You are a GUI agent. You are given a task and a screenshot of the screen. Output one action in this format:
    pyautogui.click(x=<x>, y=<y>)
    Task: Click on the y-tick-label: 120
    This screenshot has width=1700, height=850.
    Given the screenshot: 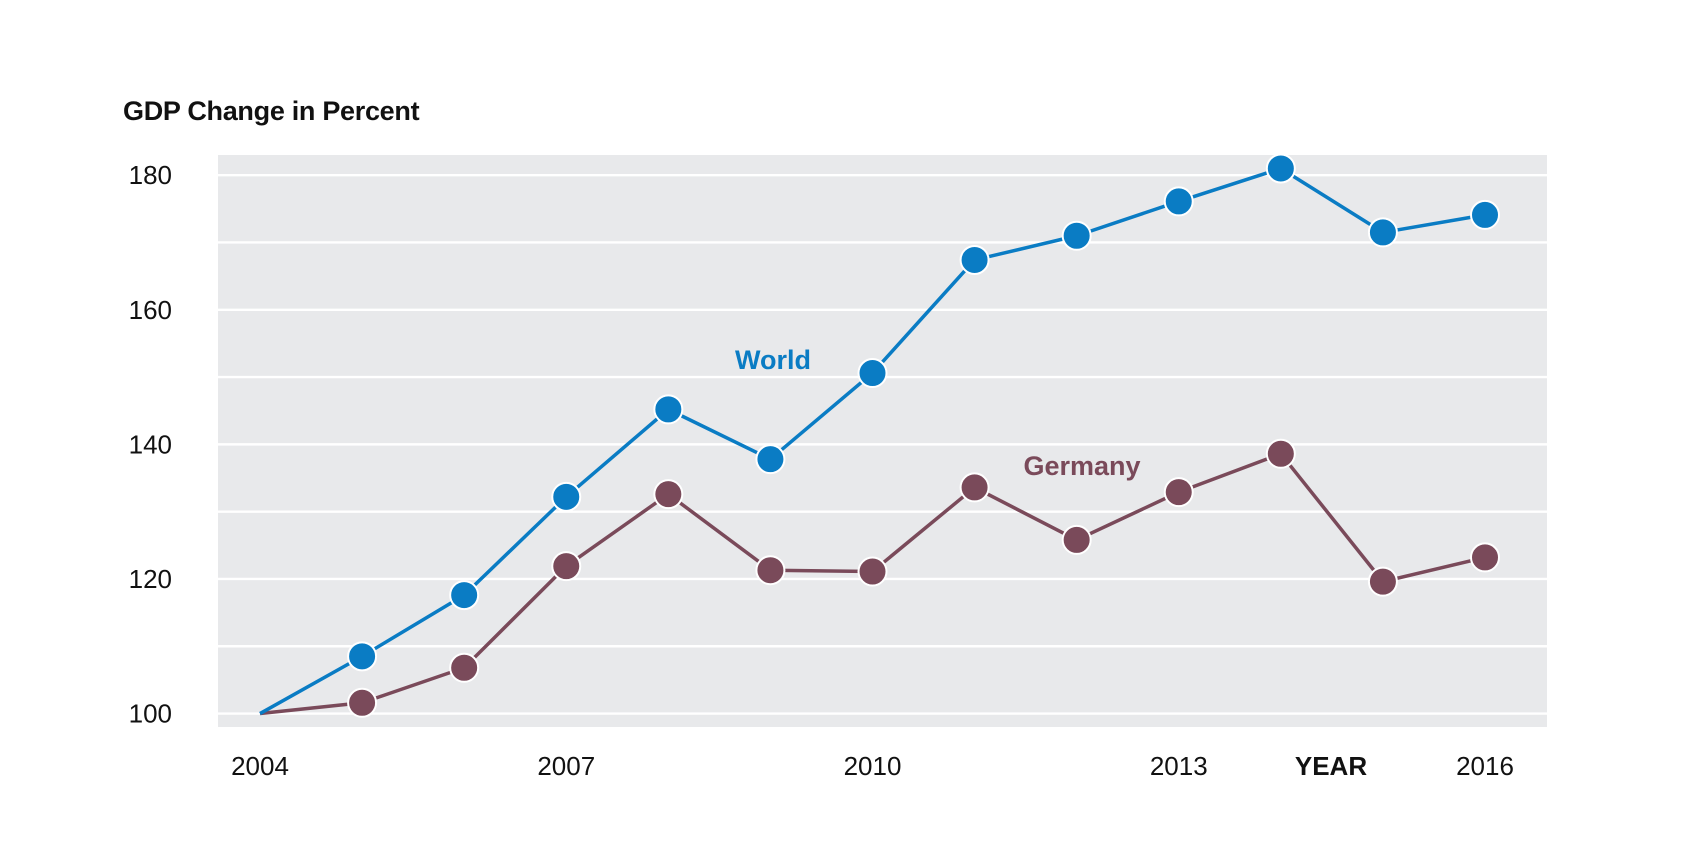 What is the action you would take?
    pyautogui.click(x=150, y=579)
    